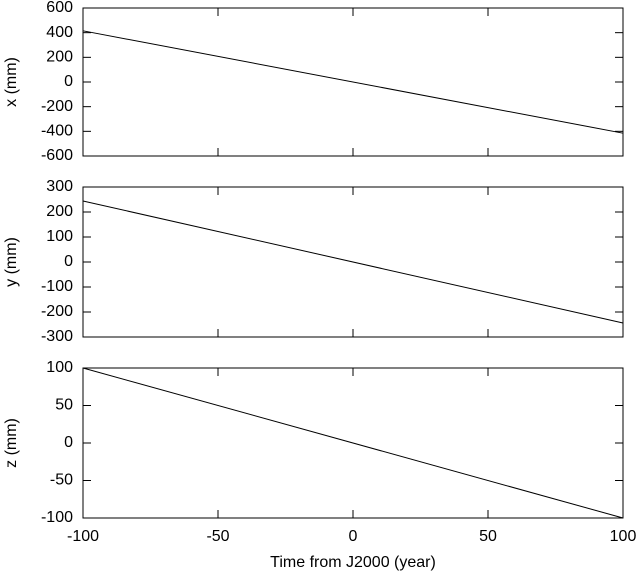 Image resolution: width=638 pixels, height=575 pixels. I want to click on y-tick-label: 50, so click(64, 405).